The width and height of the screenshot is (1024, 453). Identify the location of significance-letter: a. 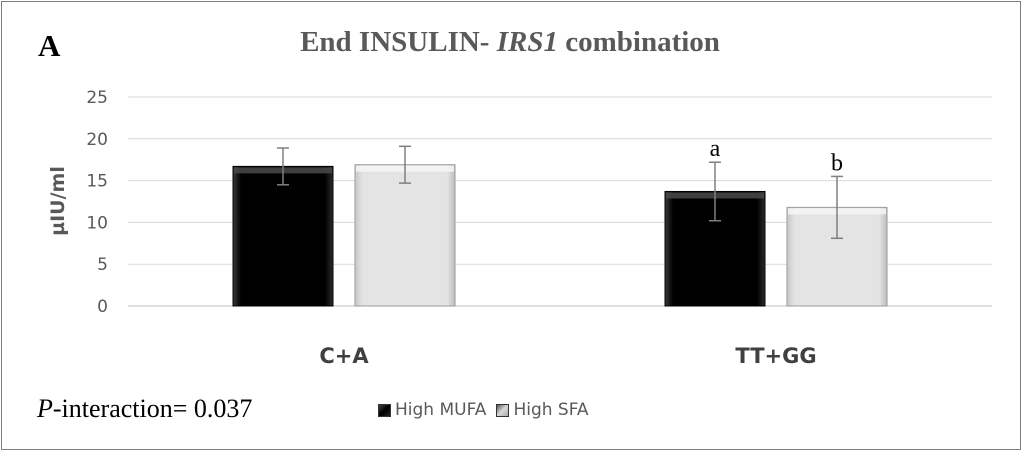
(715, 149).